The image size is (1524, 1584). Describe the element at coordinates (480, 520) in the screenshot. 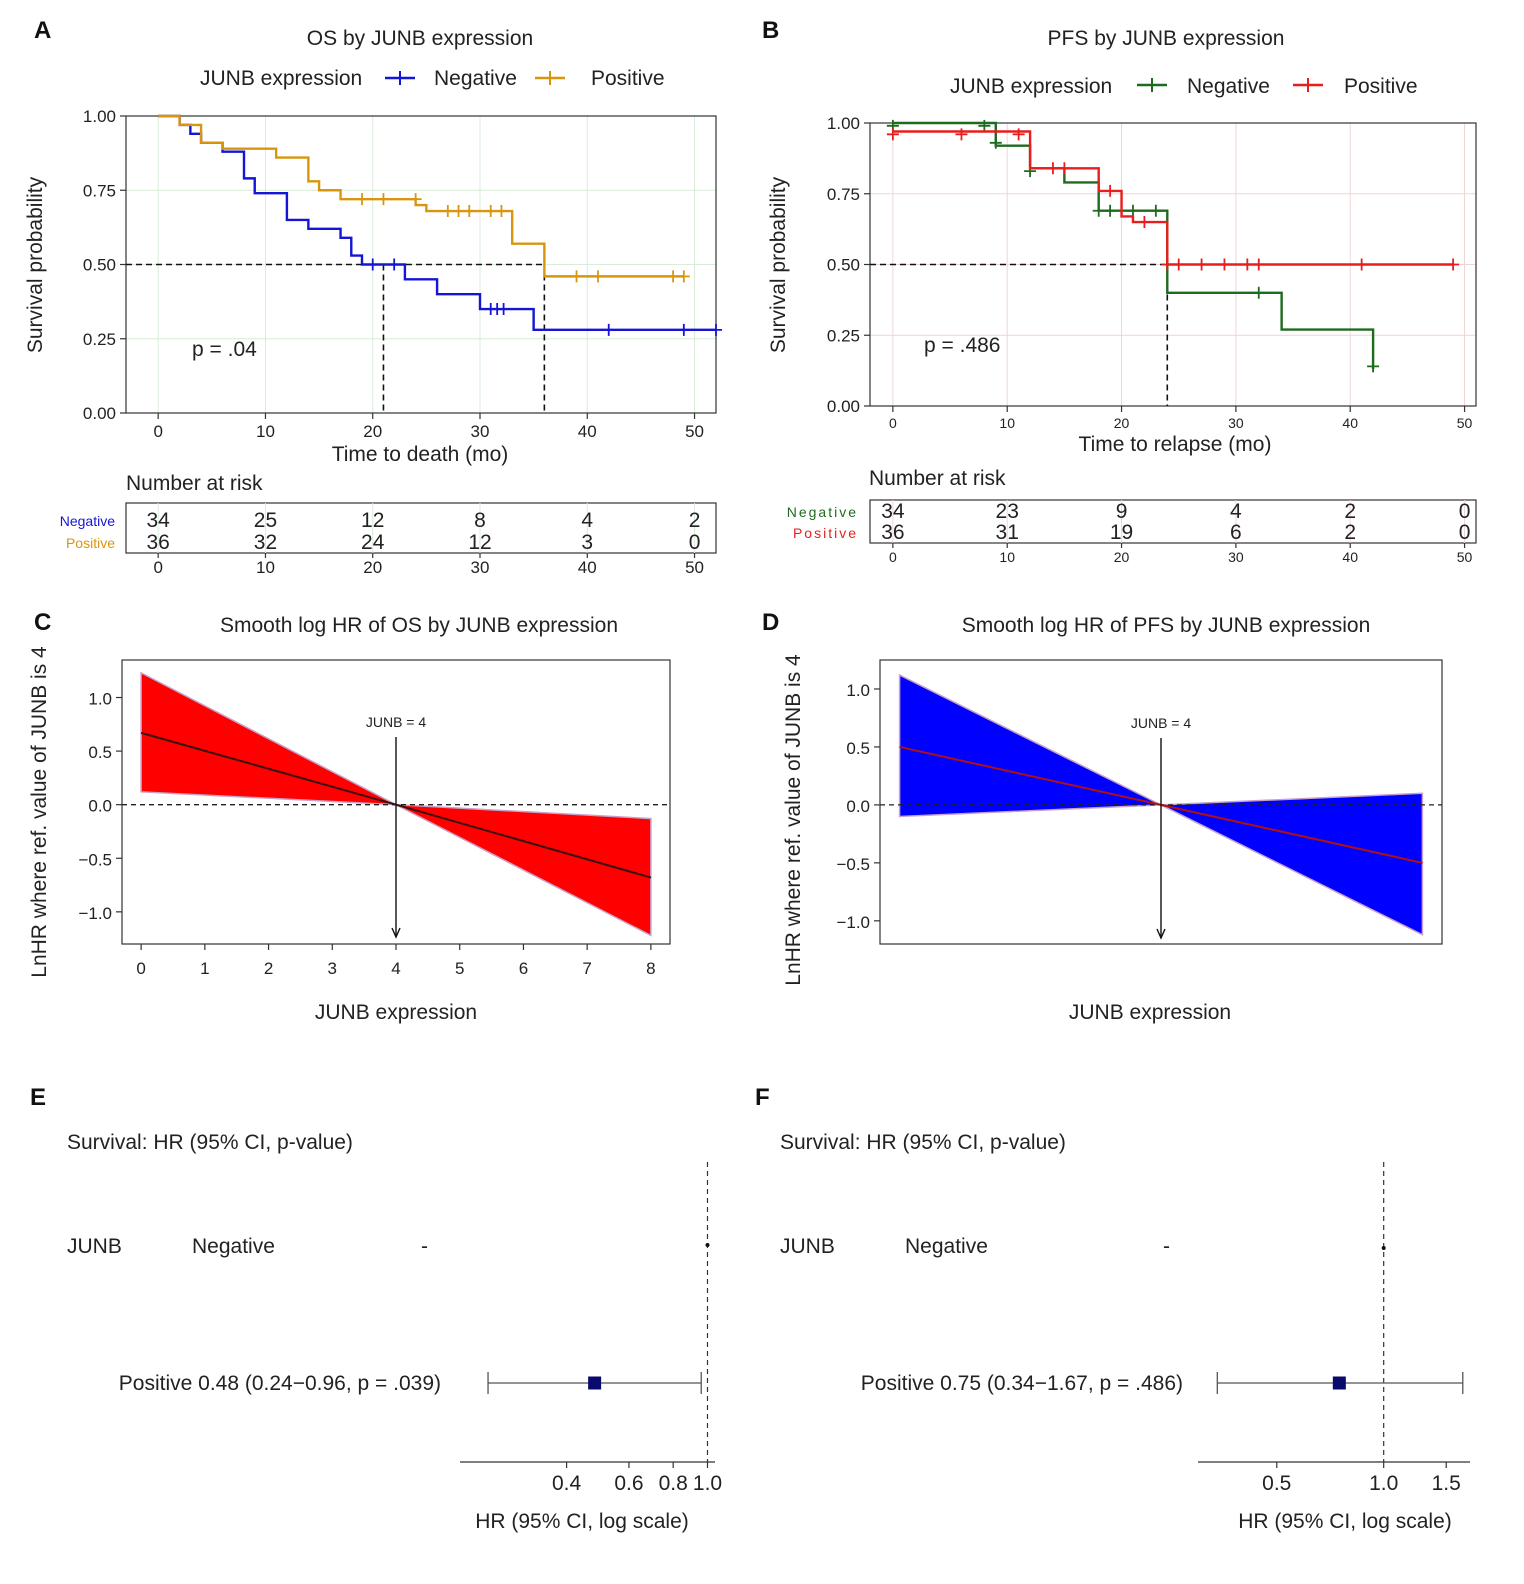

I see `risk-count: 8` at that location.